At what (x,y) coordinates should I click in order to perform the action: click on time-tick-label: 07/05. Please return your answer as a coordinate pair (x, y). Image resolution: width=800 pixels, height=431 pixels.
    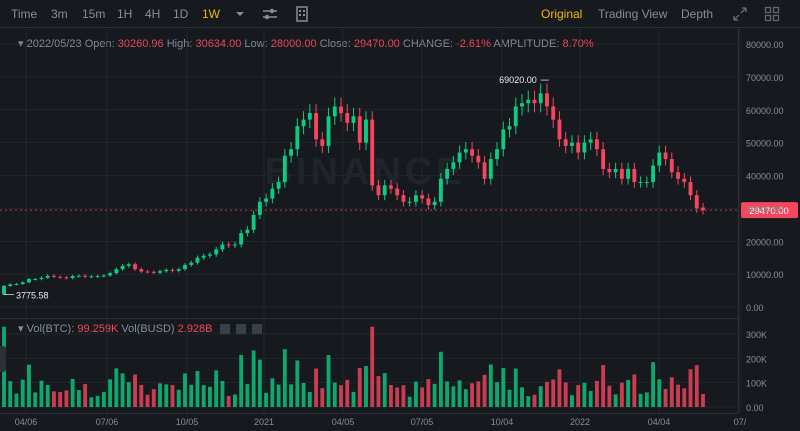
    Looking at the image, I should click on (422, 422).